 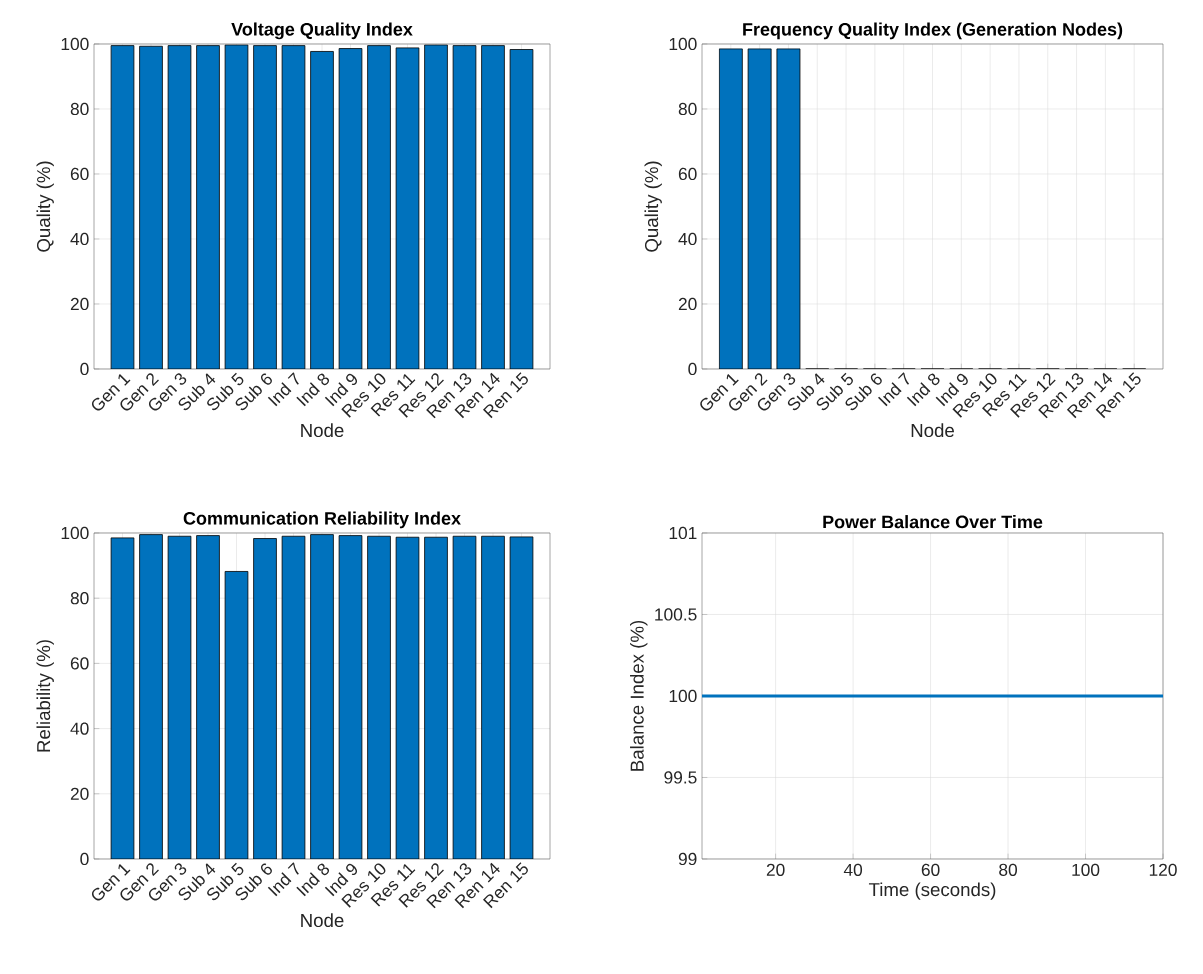 What do you see at coordinates (930, 869) in the screenshot?
I see `x-tick-label: 60` at bounding box center [930, 869].